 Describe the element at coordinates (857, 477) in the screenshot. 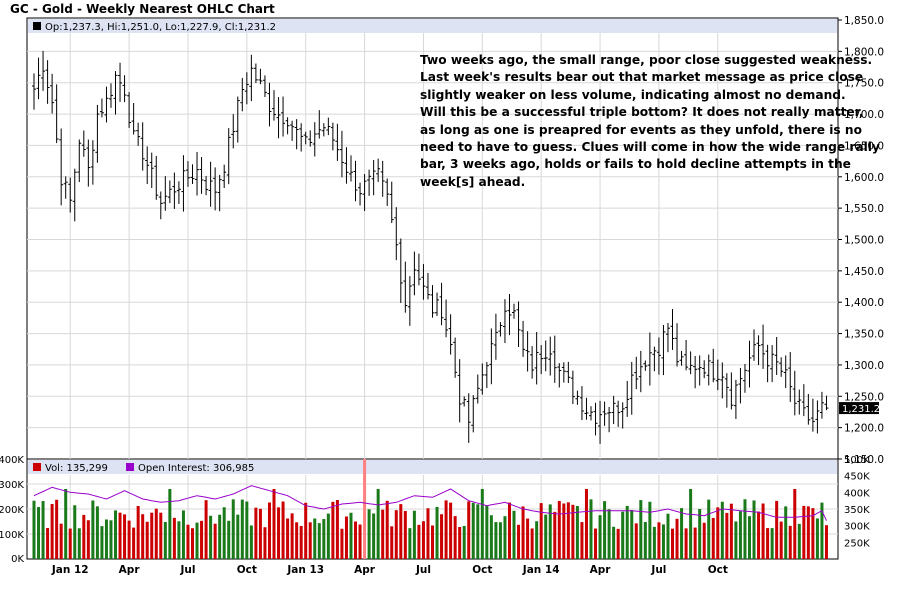

I see `oi-tick-label: 450K` at that location.